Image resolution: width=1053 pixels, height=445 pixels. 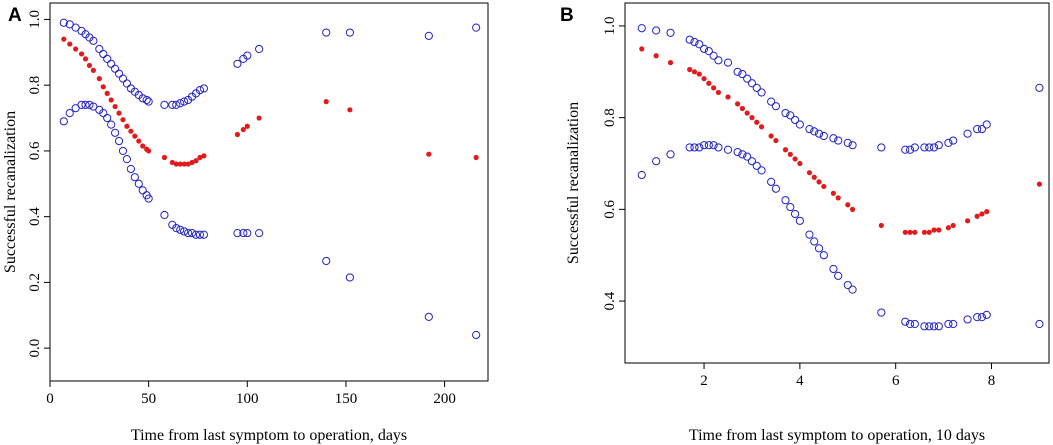 I want to click on y-tick-label: 0.8, so click(x=35, y=85).